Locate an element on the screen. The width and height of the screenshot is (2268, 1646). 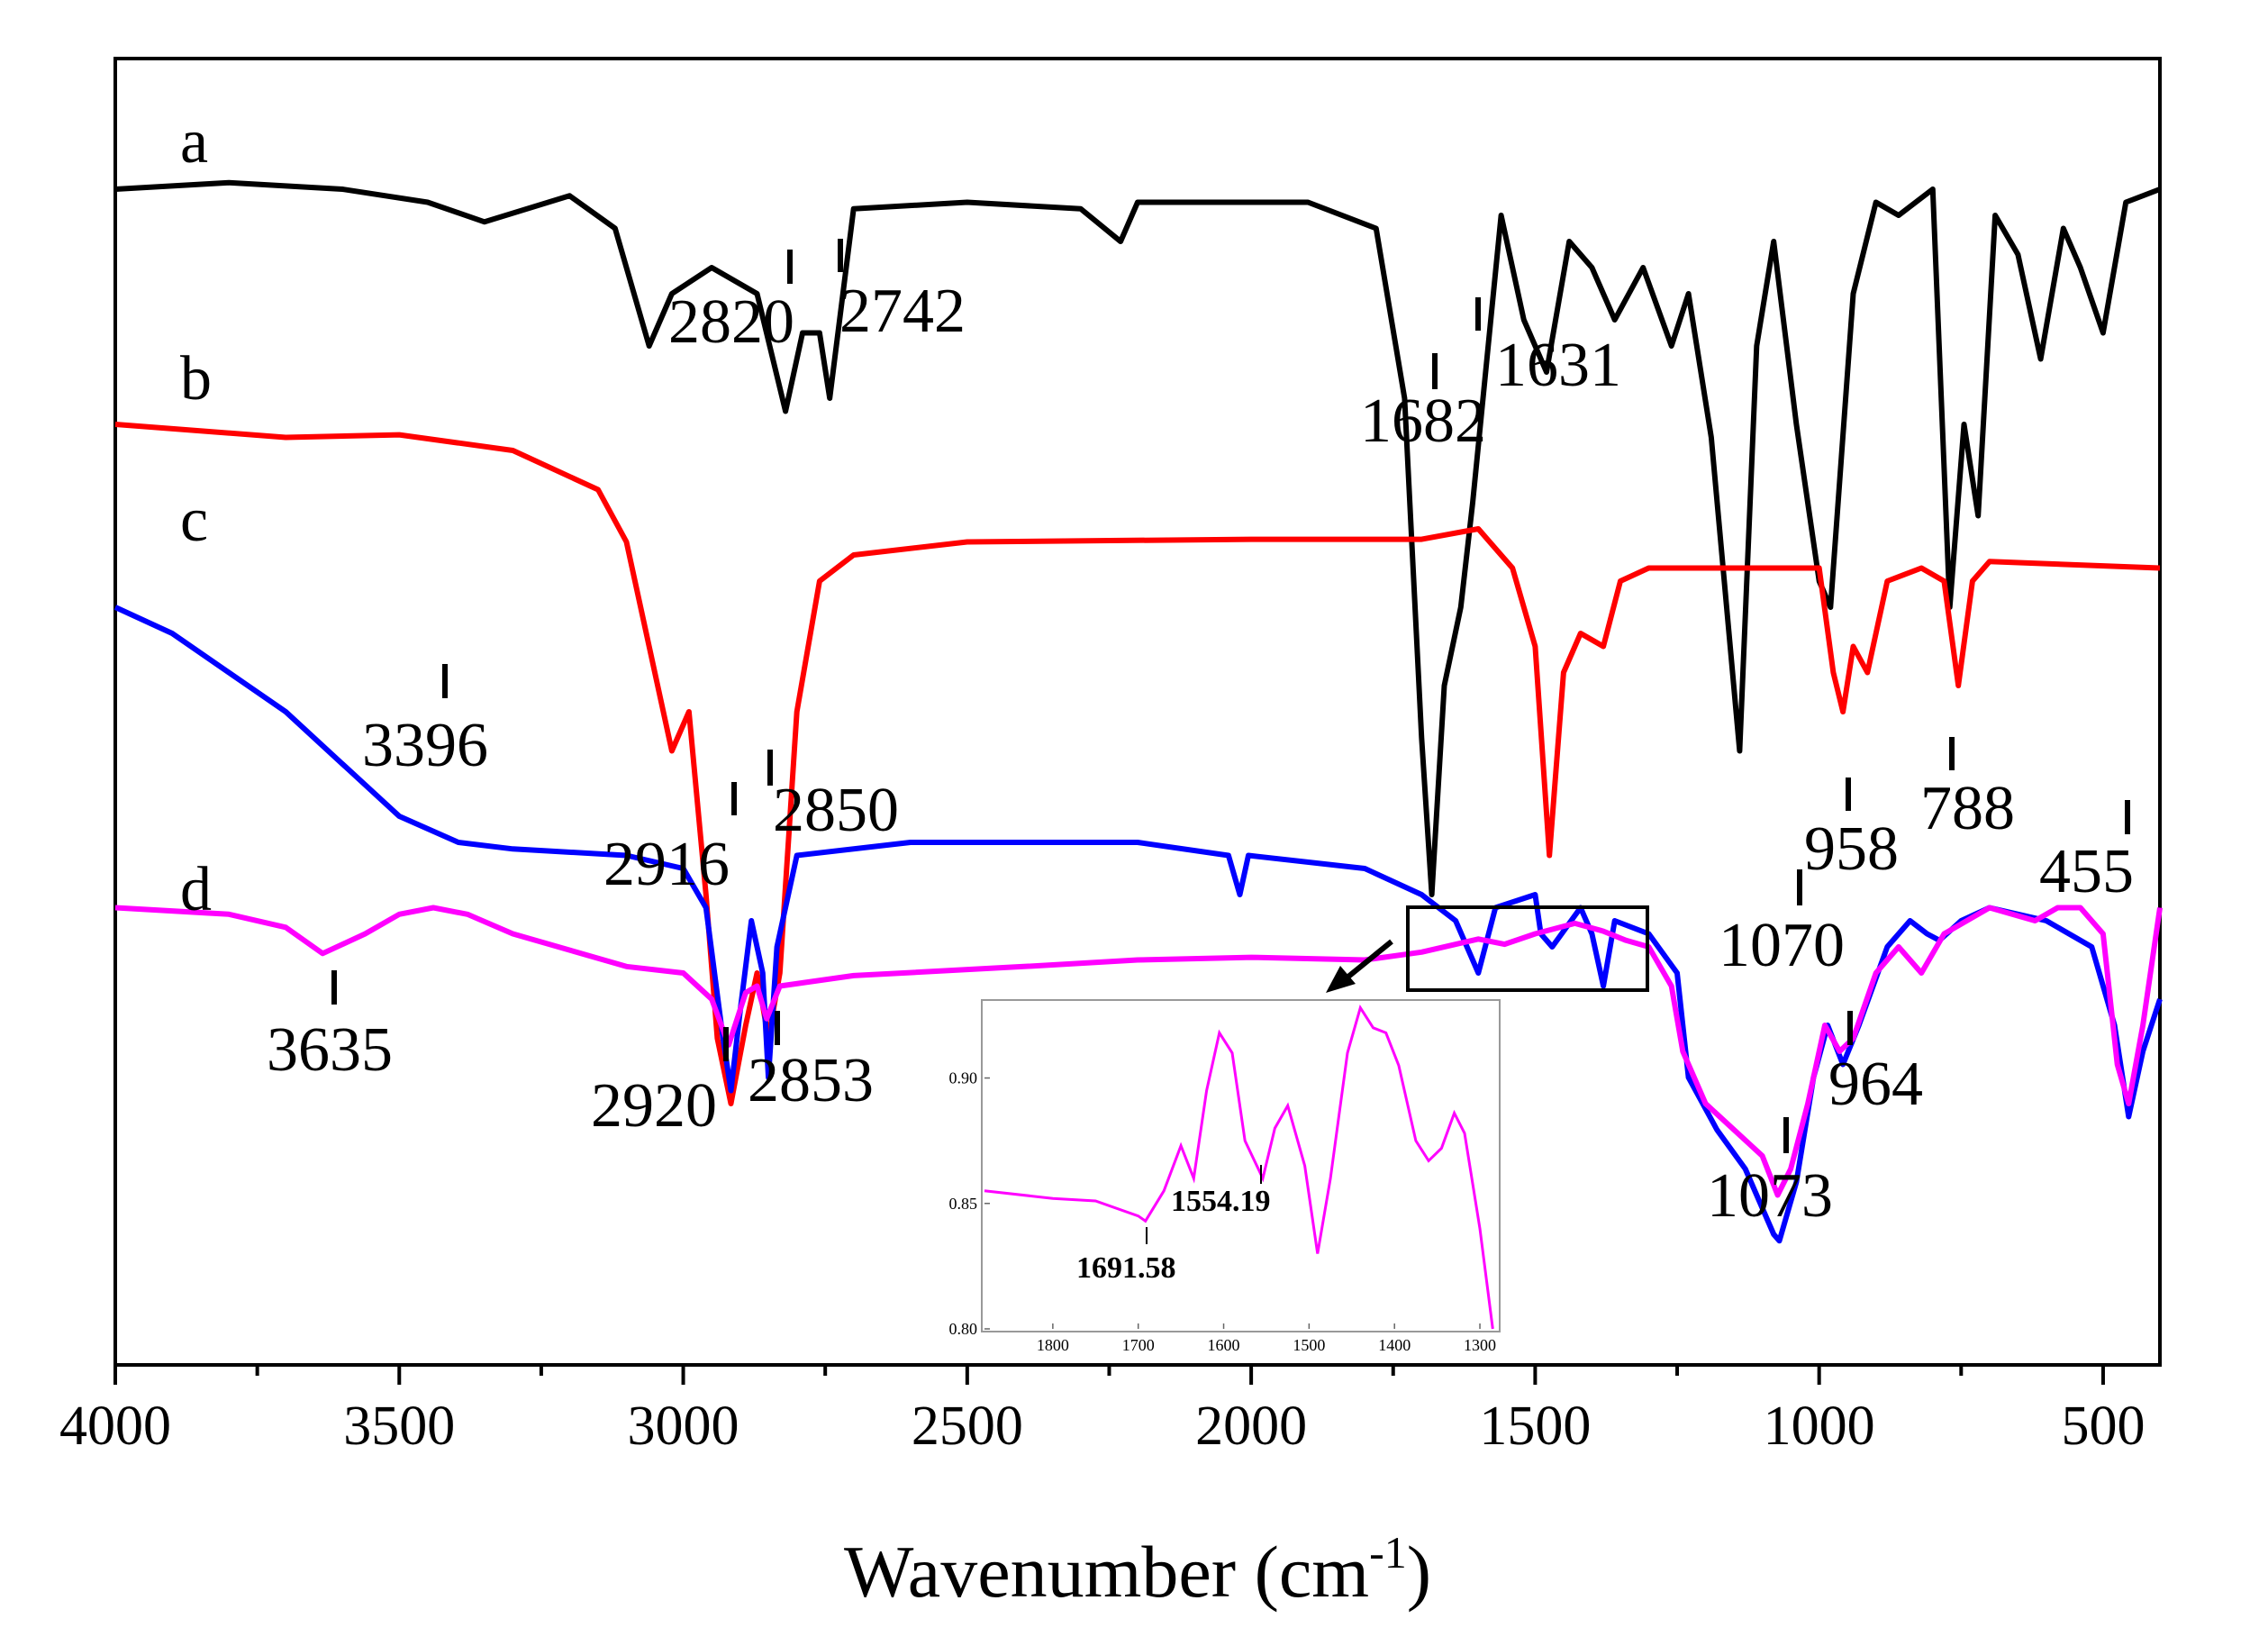
x-tick-label: 1500 is located at coordinates (1535, 1426).